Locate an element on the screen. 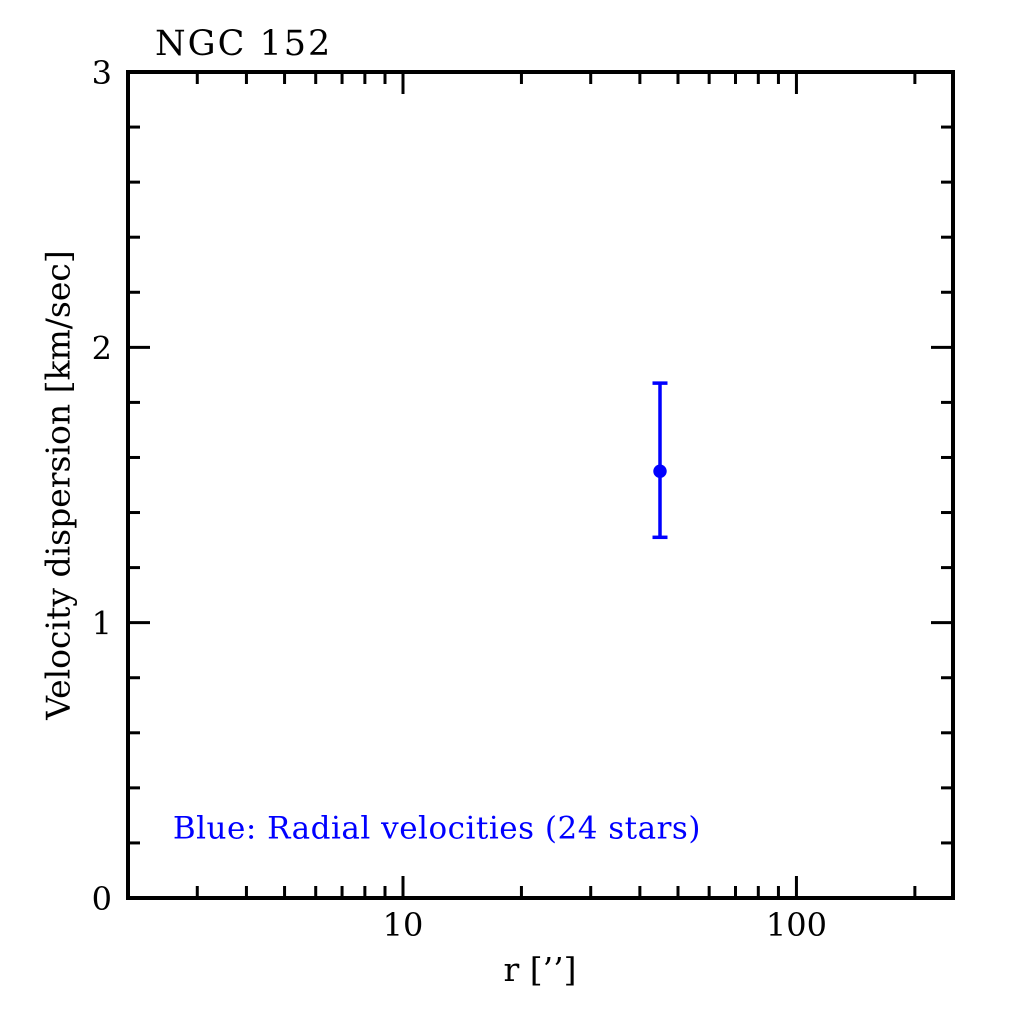  series-annotation: Blue: Radial velocities (24 stars) is located at coordinates (436, 828).